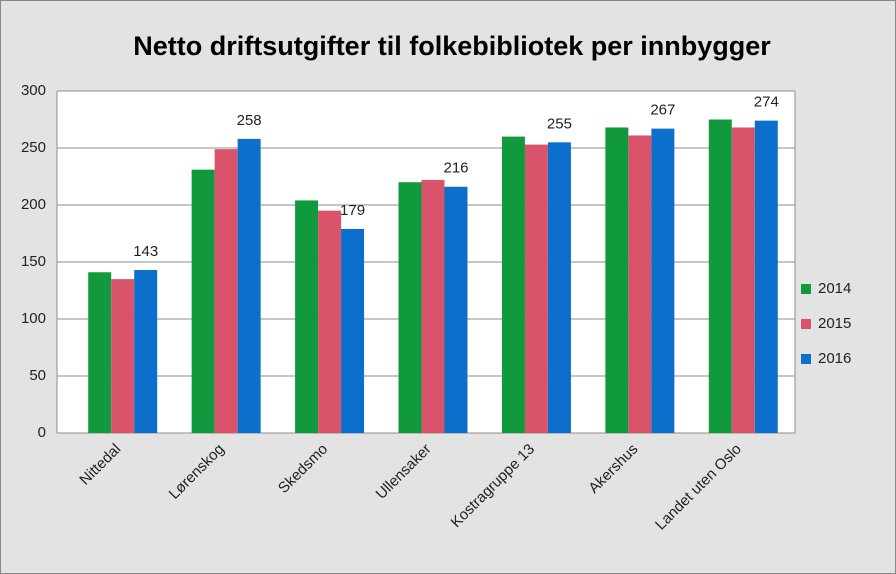 The width and height of the screenshot is (896, 574). Describe the element at coordinates (42, 432) in the screenshot. I see `y-tick-label: 0` at that location.